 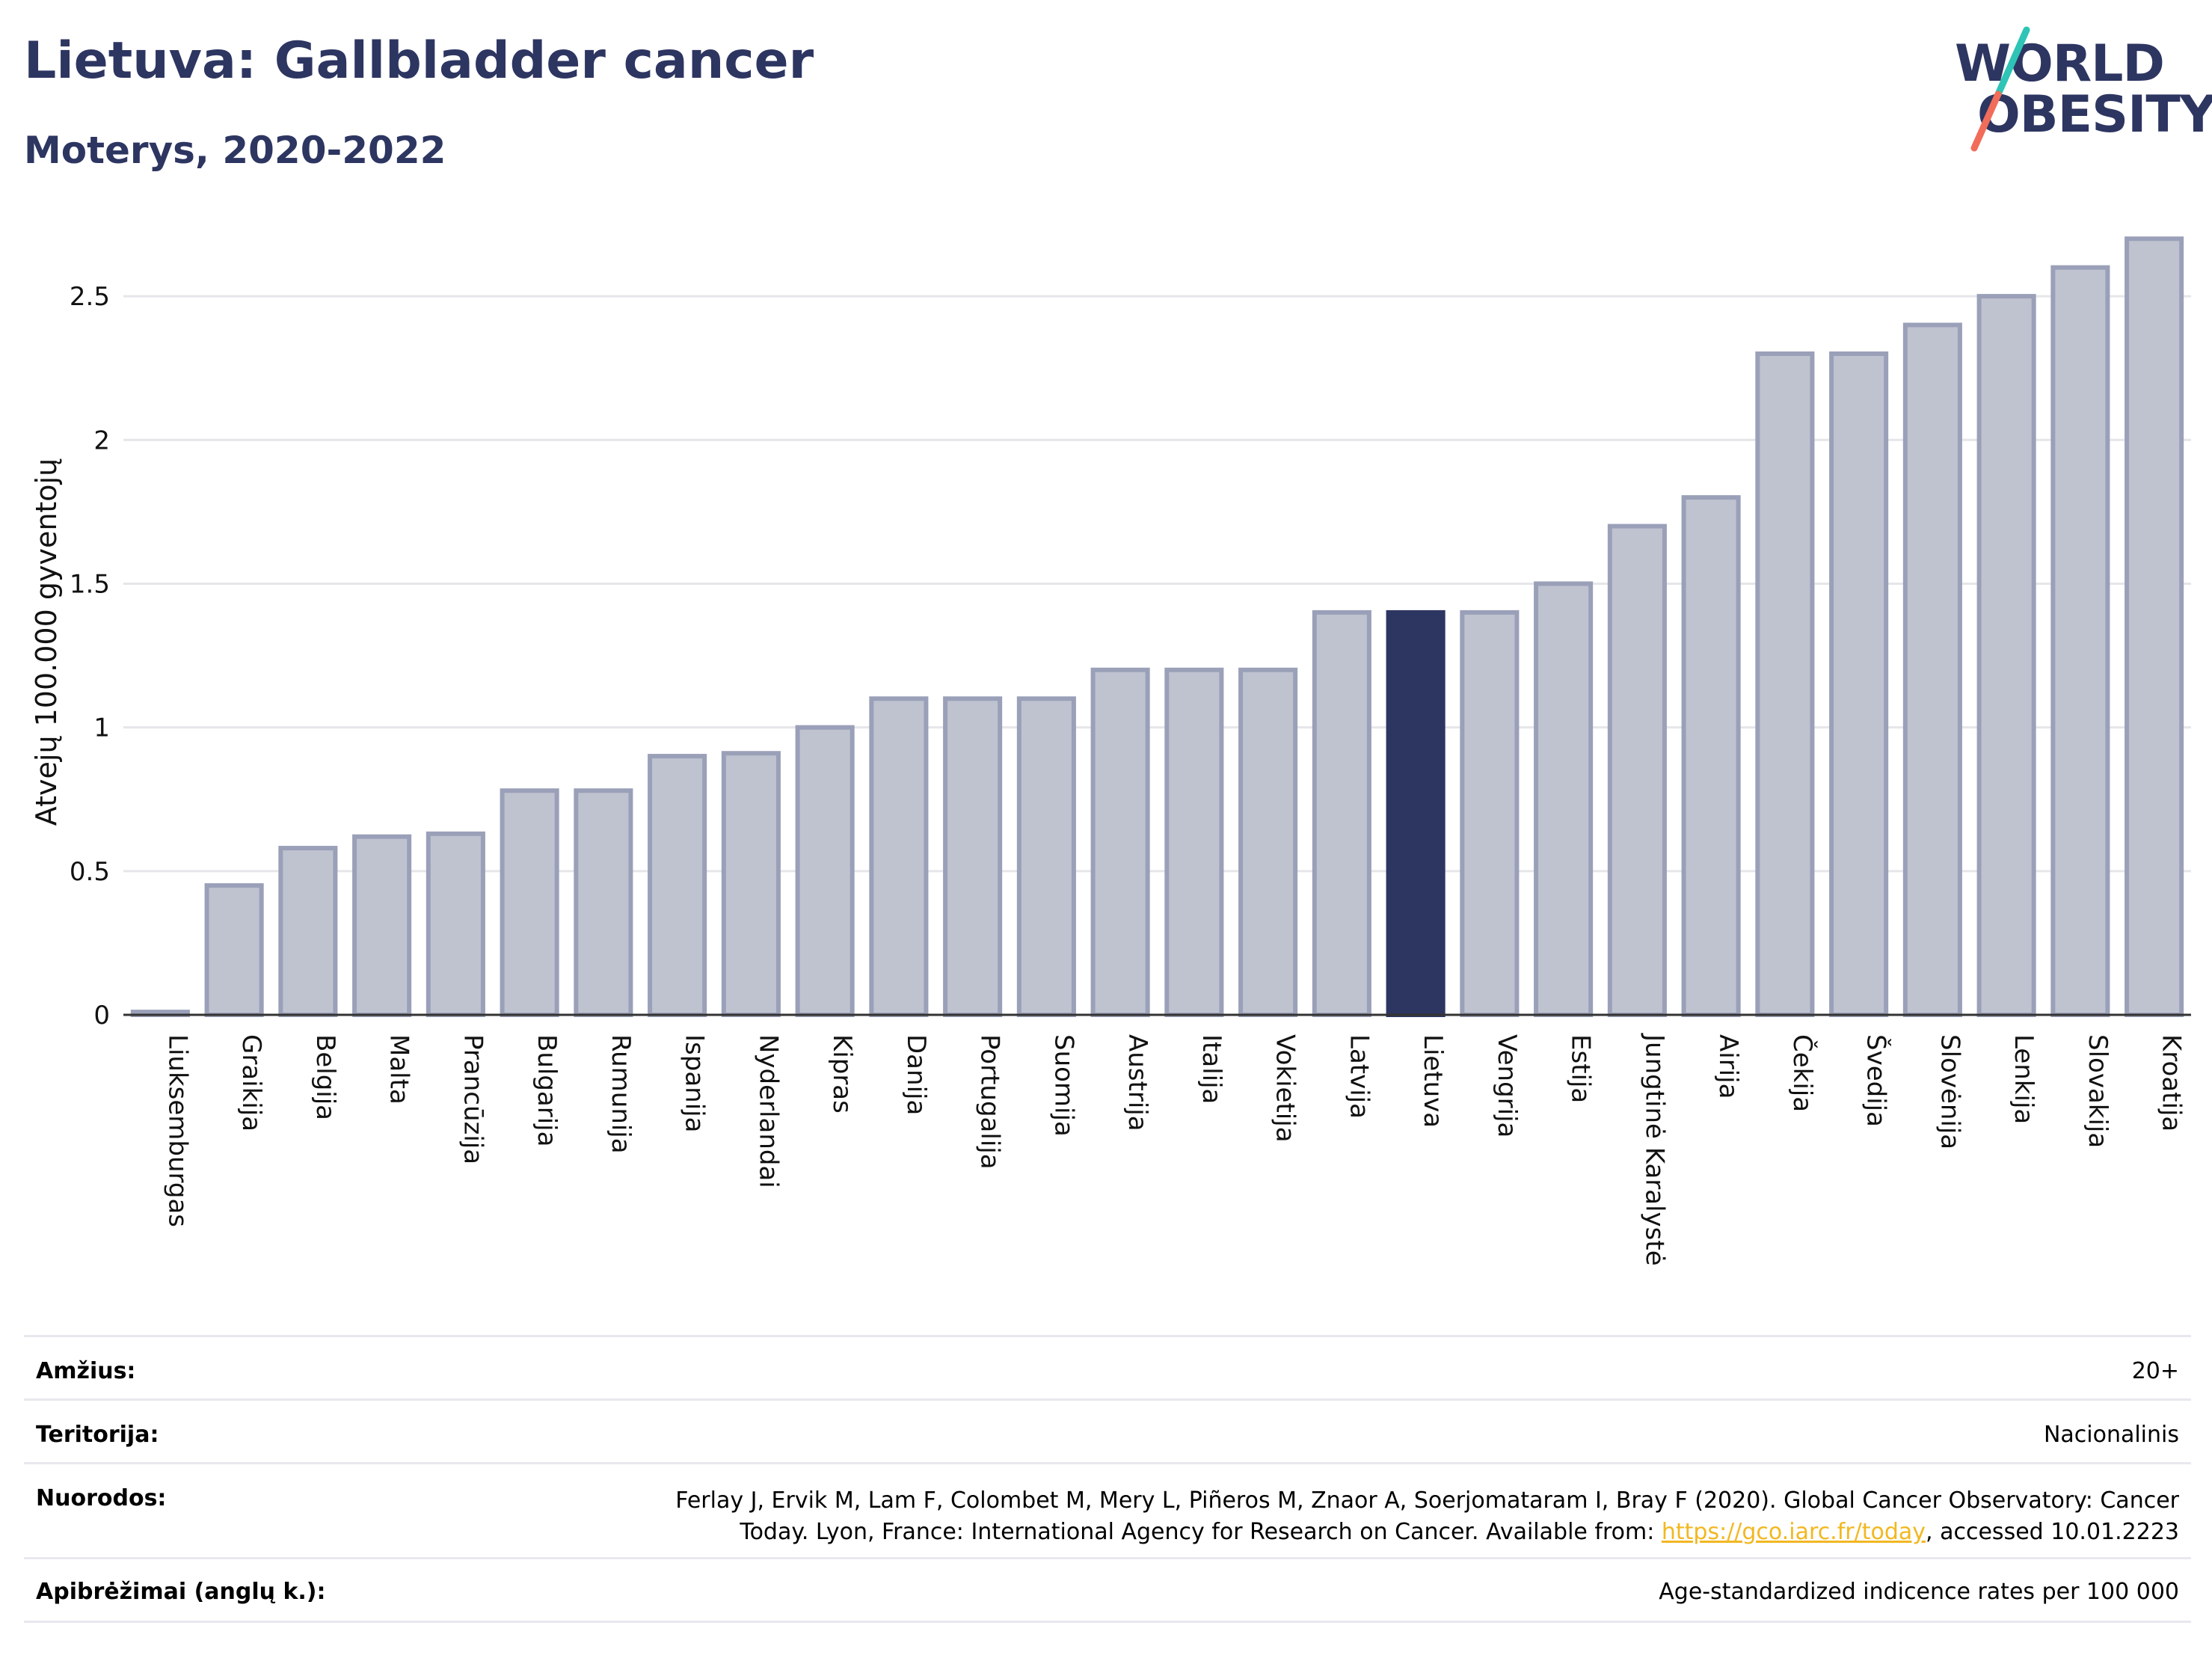 What do you see at coordinates (1359, 1076) in the screenshot?
I see `x-tick-label: Latvija` at bounding box center [1359, 1076].